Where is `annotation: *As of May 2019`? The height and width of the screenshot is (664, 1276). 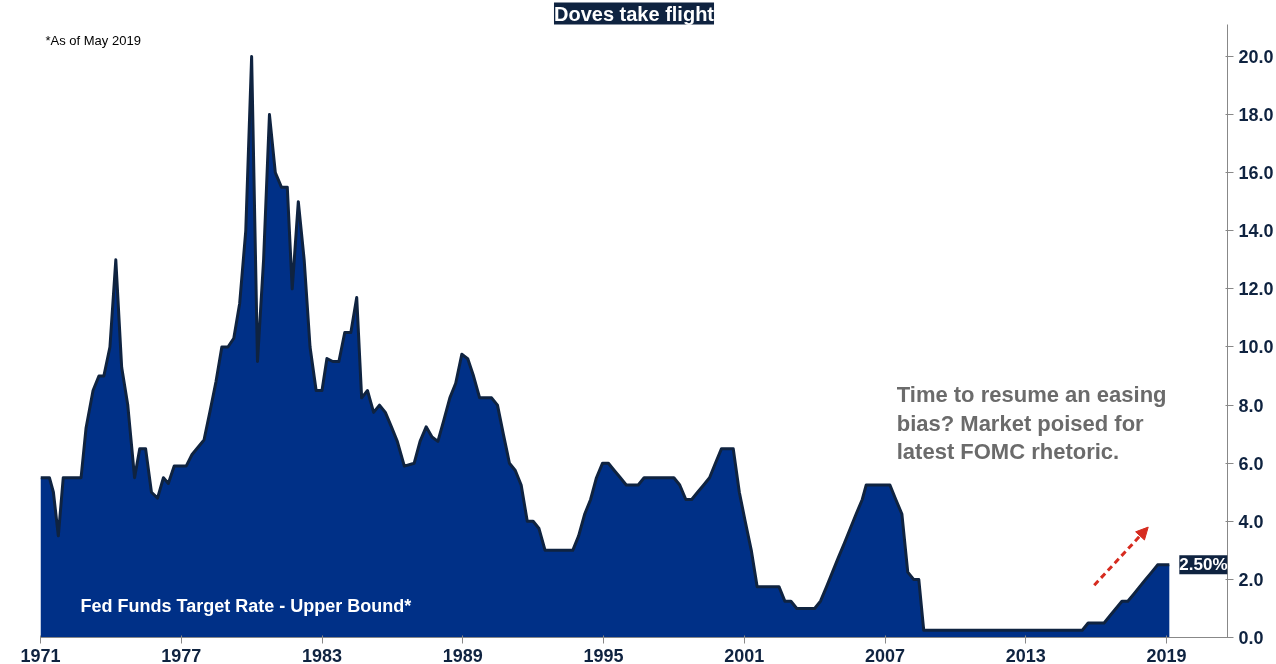 annotation: *As of May 2019 is located at coordinates (93, 40).